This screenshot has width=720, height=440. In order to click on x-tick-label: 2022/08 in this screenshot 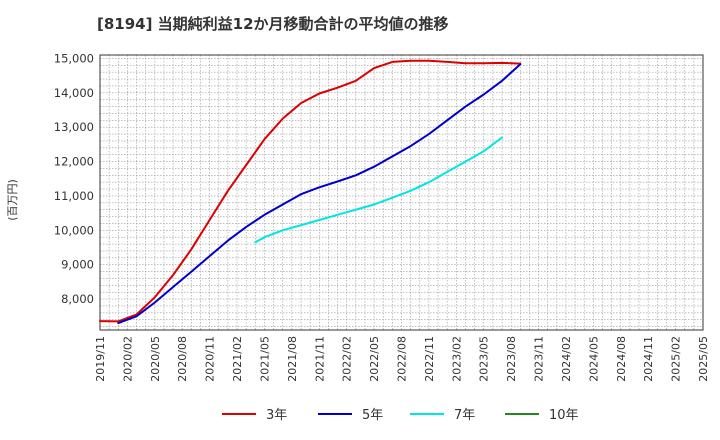, I will do `click(402, 359)`.